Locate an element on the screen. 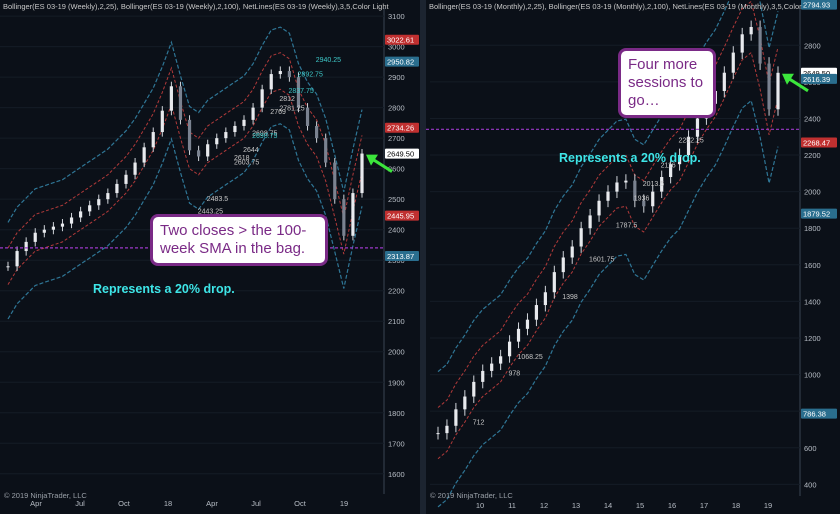 This screenshot has height=514, width=840. price-annotation: 2837.75 is located at coordinates (300, 91).